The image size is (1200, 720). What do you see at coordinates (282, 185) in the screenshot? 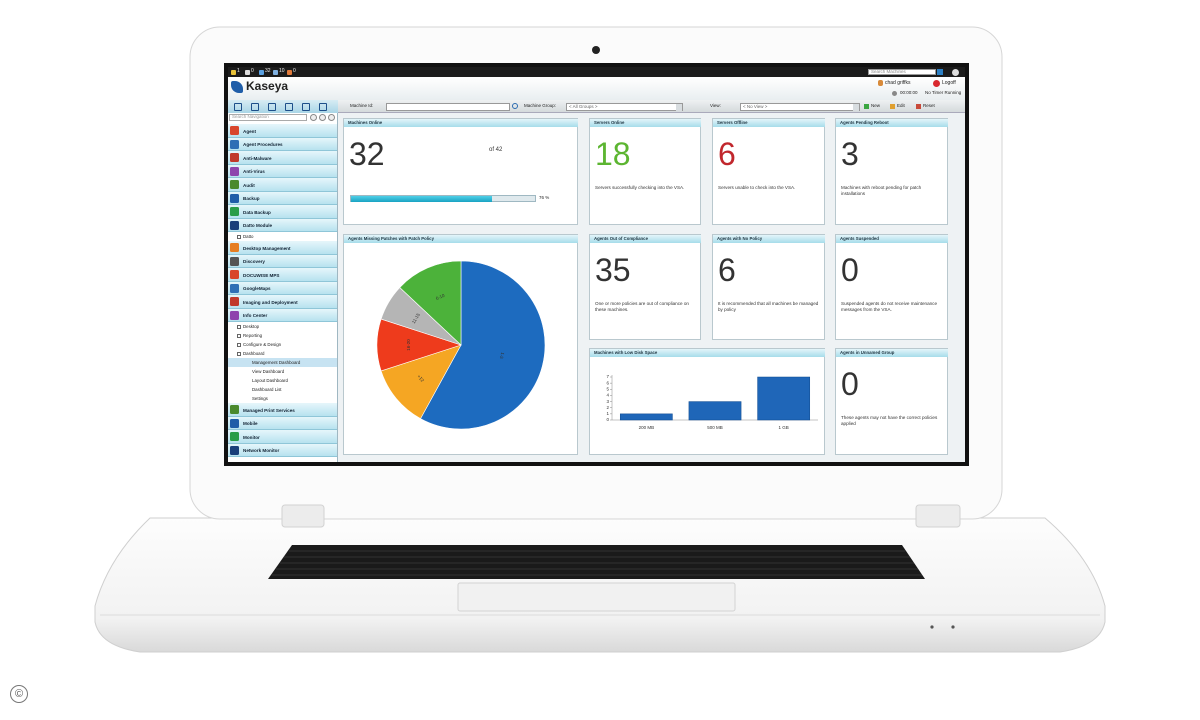
I see `nav-item: Audit` at bounding box center [282, 185].